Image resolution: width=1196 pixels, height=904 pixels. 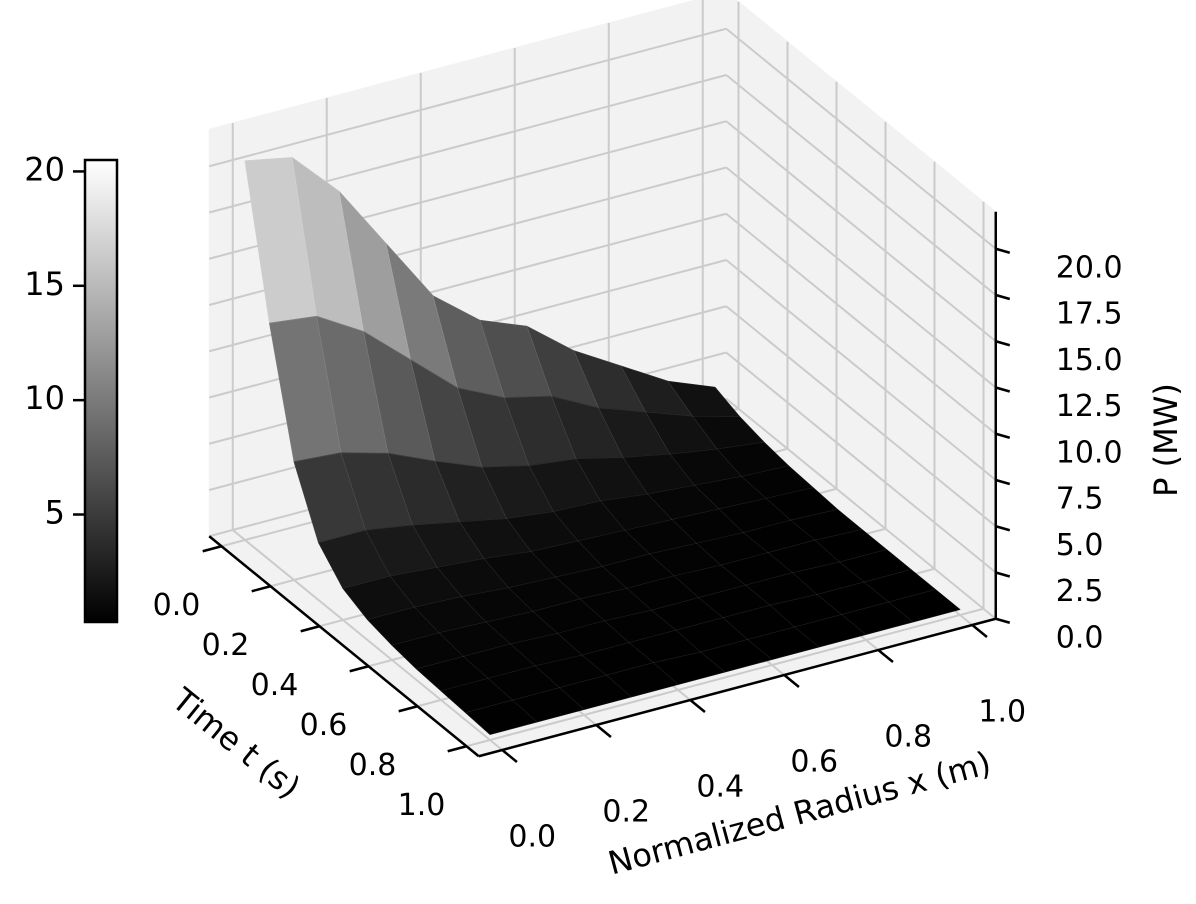 What do you see at coordinates (1002, 712) in the screenshot?
I see `x-tick-label: 1.0` at bounding box center [1002, 712].